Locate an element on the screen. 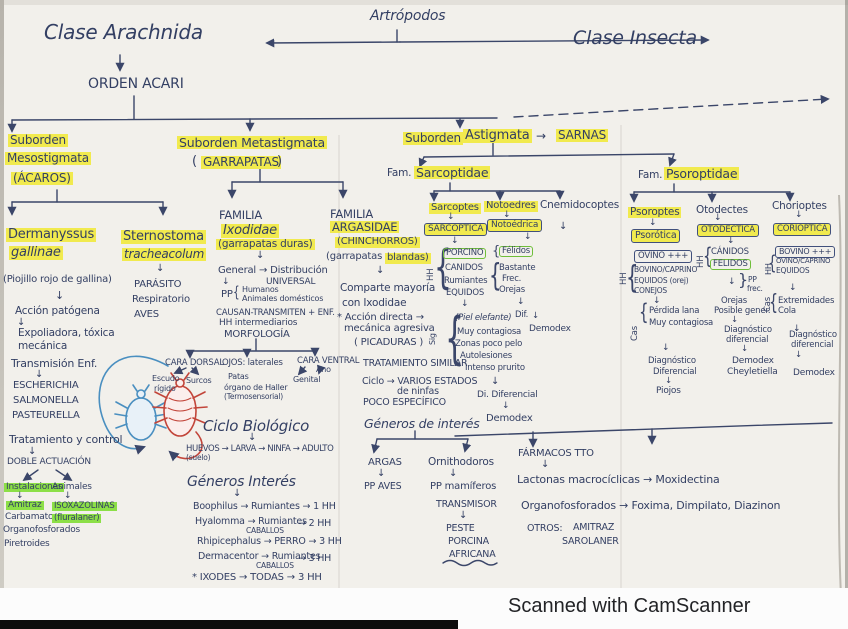 The height and width of the screenshot is (629, 848). label-familia-ixodidae-titulo: FAMILIA is located at coordinates (241, 215).